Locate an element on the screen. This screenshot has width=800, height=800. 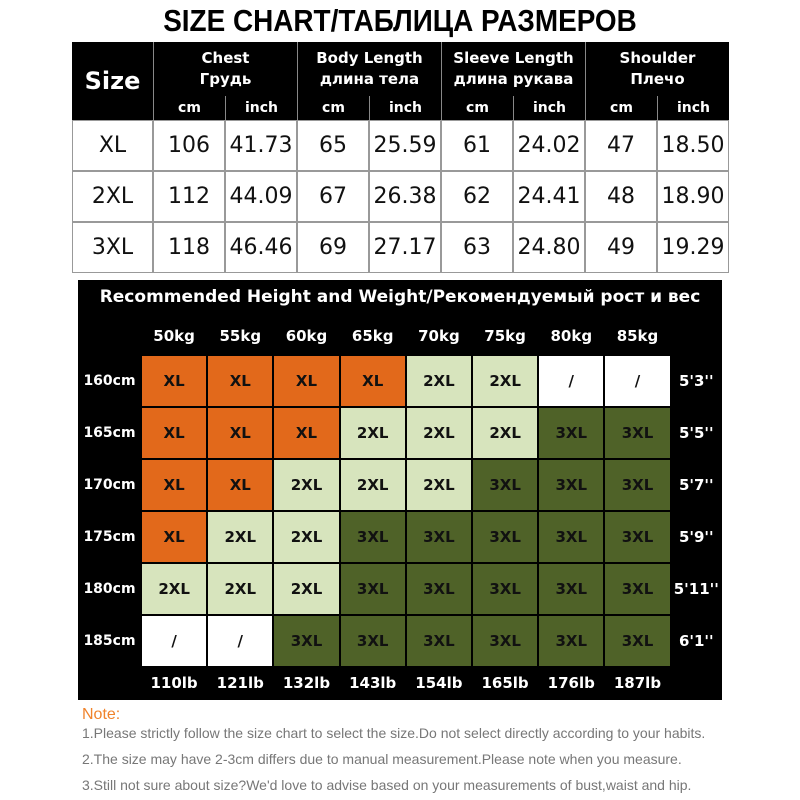
size-cell: 47 is located at coordinates (621, 145).